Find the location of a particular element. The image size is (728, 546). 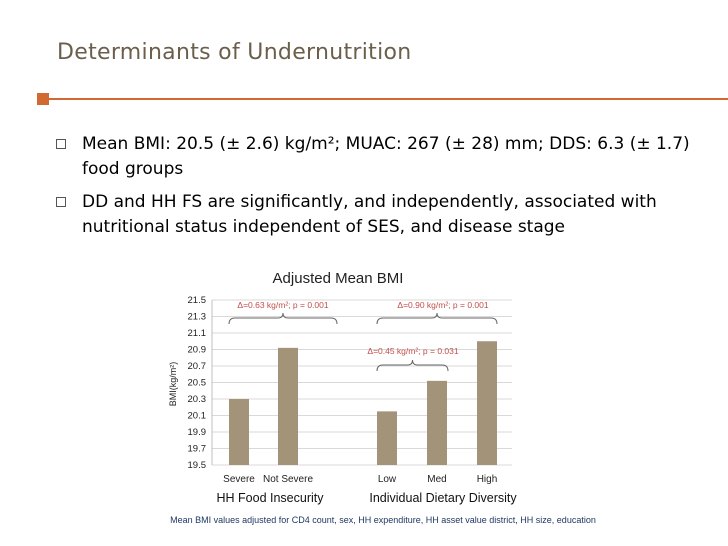

bar-low is located at coordinates (387, 438).